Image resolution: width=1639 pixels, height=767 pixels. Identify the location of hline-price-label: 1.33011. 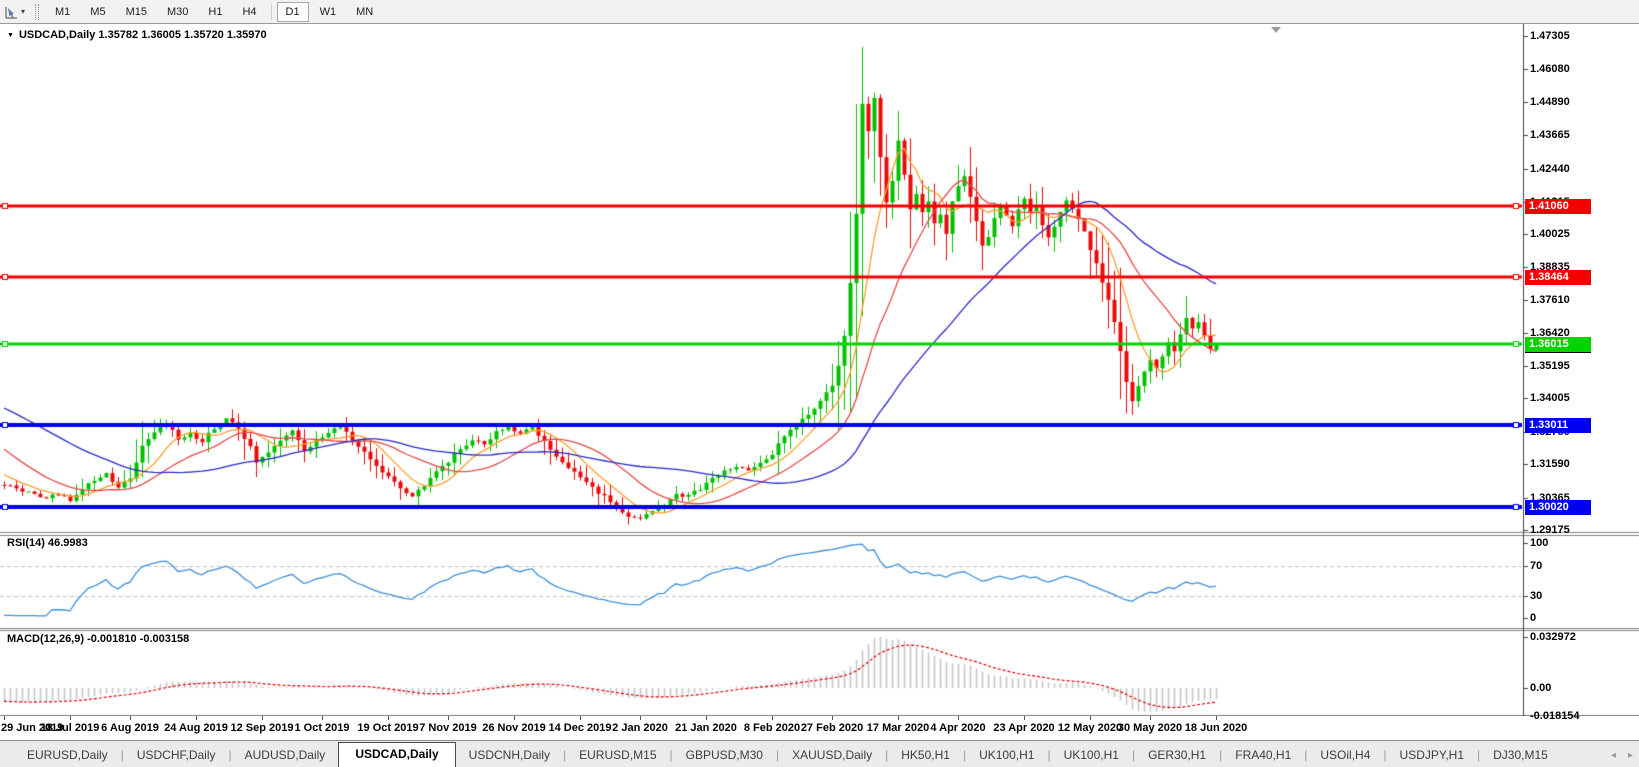
(1558, 426).